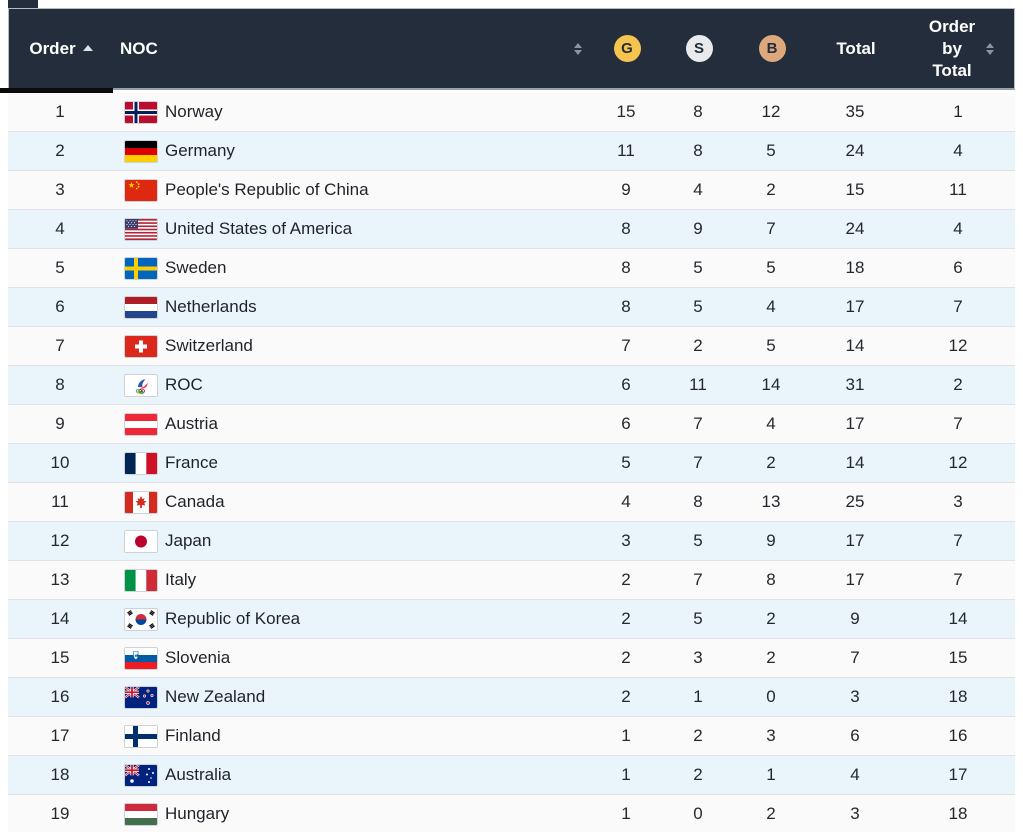 This screenshot has height=832, width=1023. I want to click on table-row: 9 Austria 6 7 4 17 7, so click(511, 424).